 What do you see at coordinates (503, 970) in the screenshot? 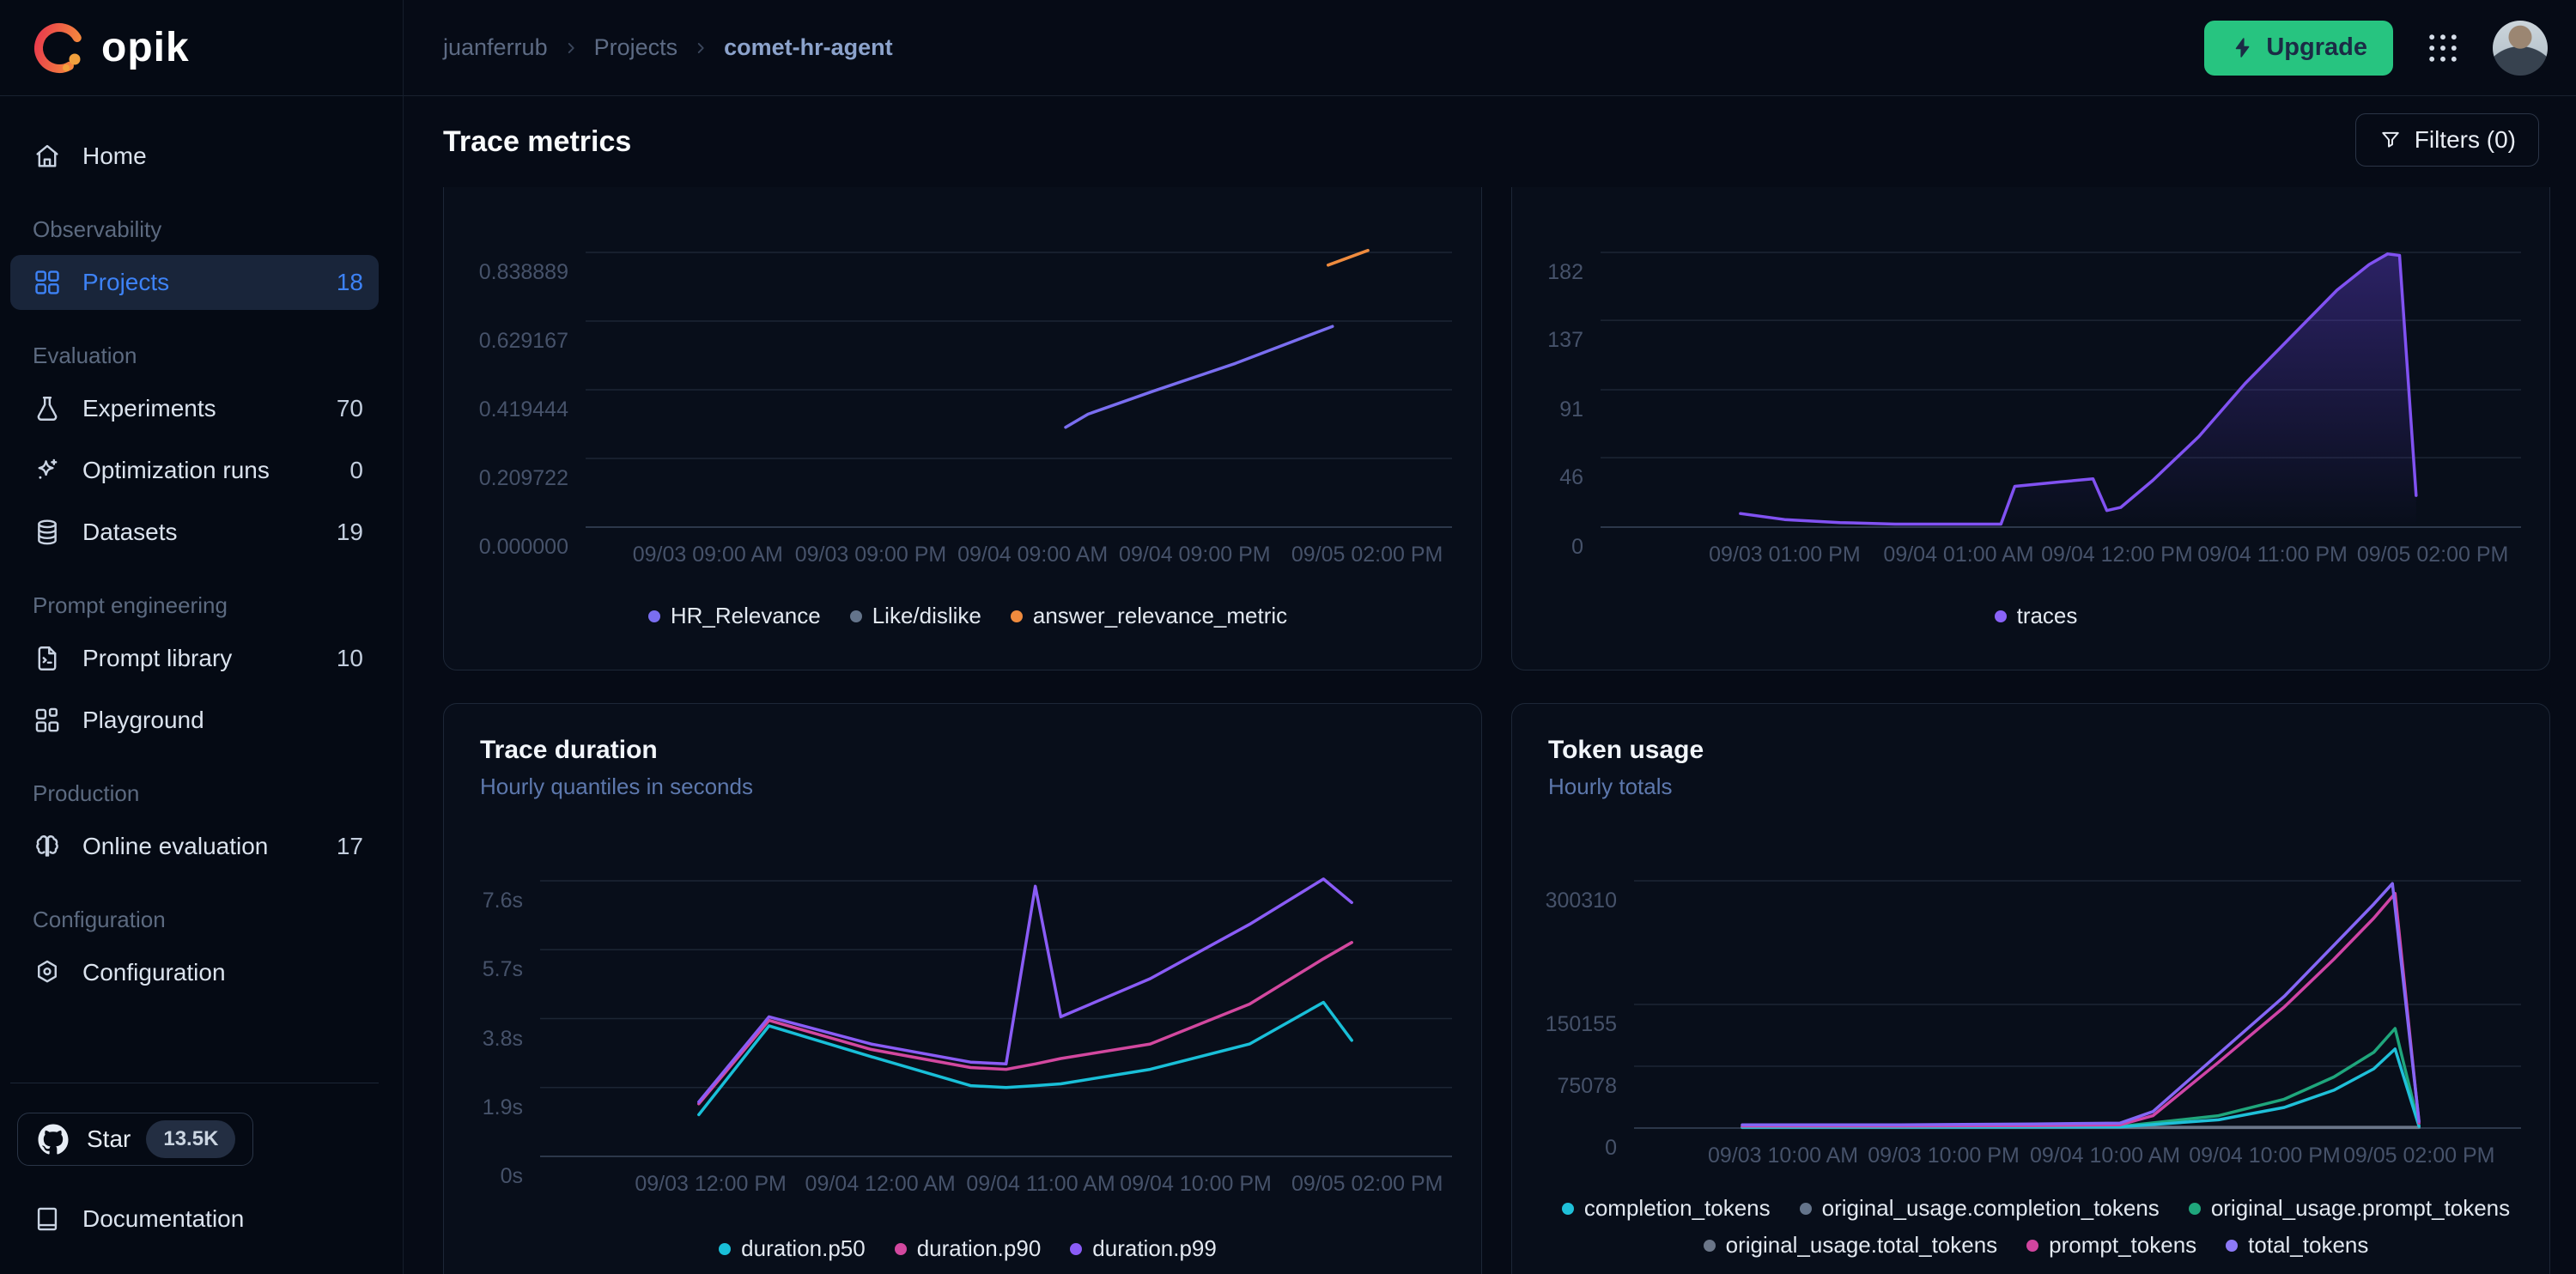
I see `y-tick-label: 5.7s` at bounding box center [503, 970].